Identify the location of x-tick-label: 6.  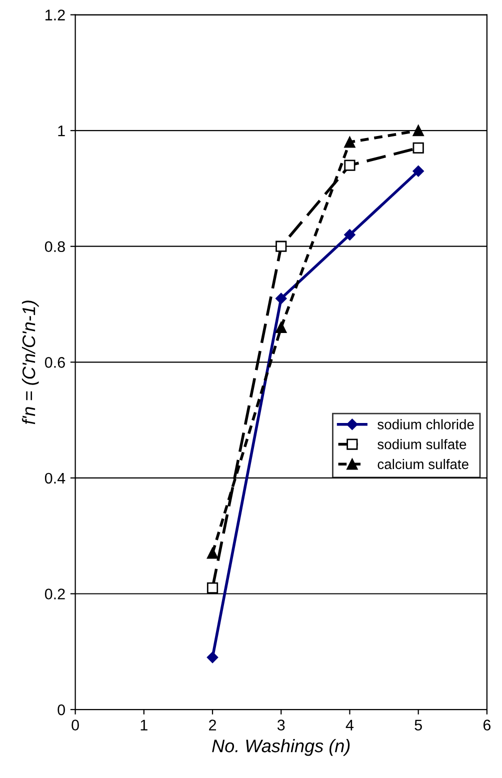
(487, 725).